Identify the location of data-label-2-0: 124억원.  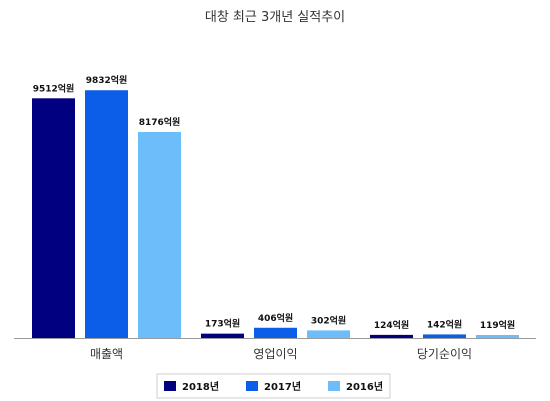
(391, 325).